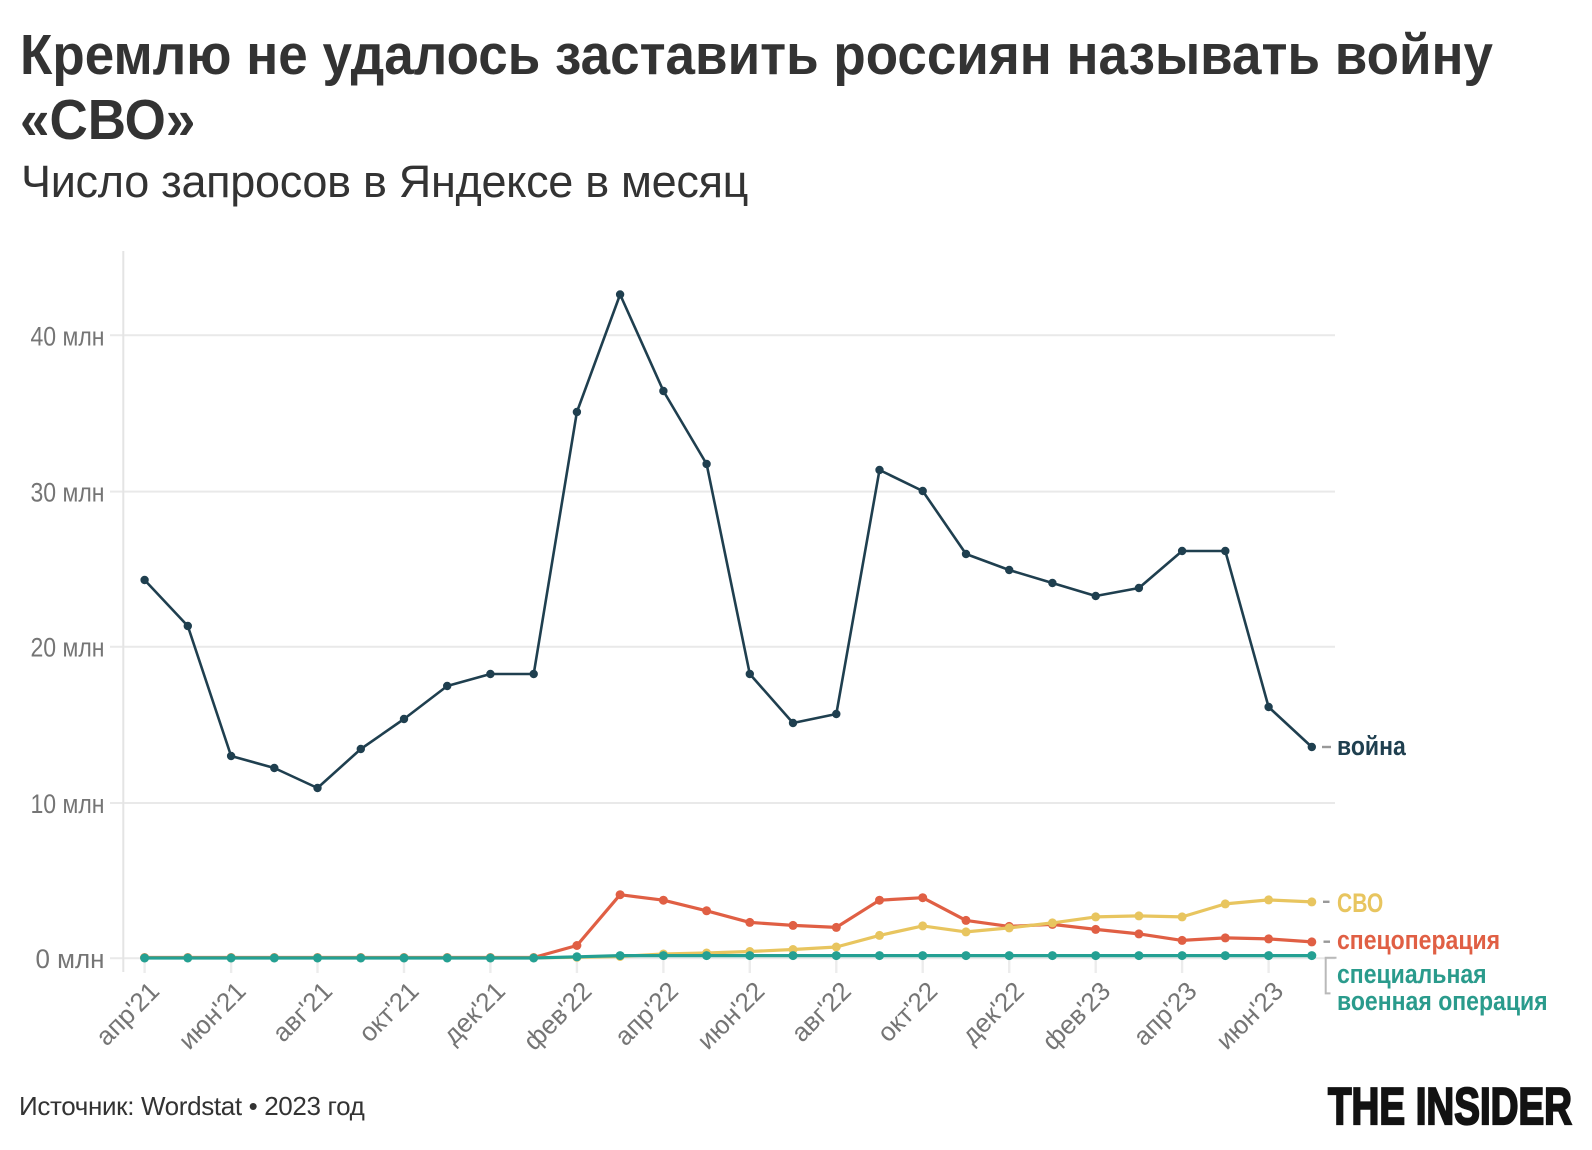 This screenshot has height=1150, width=1592. I want to click on svg-text: авг'22, so click(821, 1012).